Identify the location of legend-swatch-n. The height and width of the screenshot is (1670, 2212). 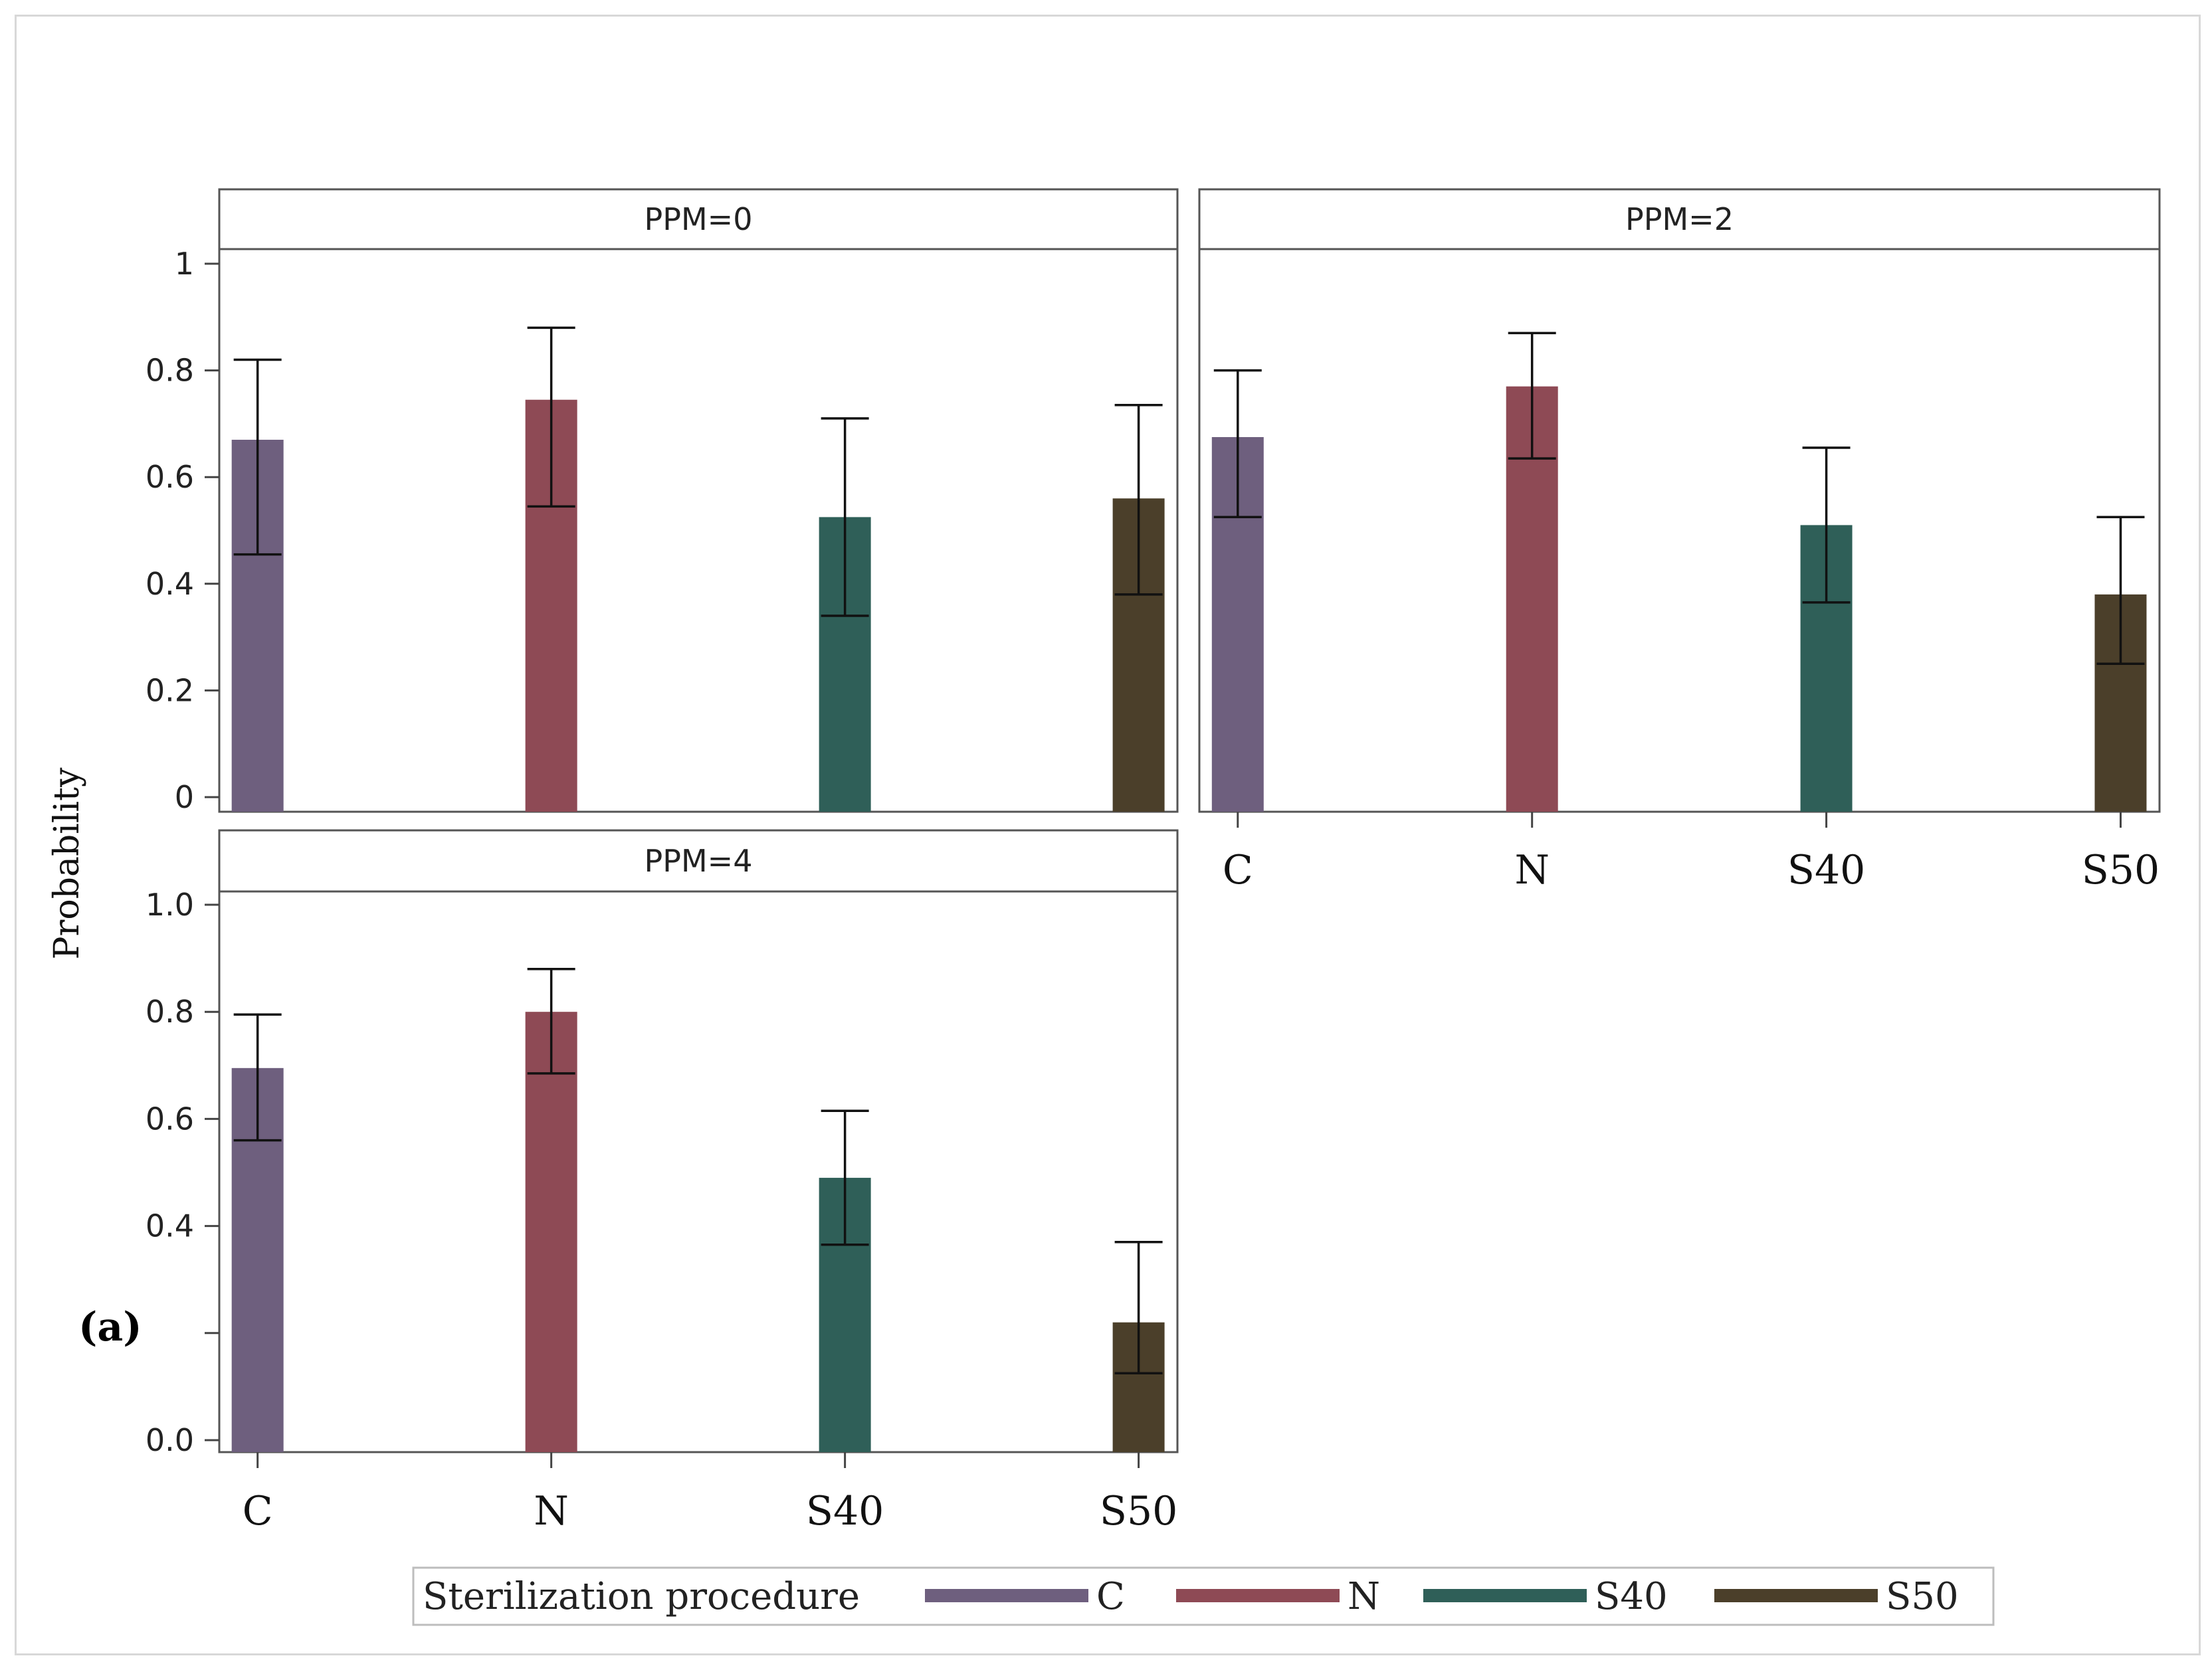
(1258, 1595).